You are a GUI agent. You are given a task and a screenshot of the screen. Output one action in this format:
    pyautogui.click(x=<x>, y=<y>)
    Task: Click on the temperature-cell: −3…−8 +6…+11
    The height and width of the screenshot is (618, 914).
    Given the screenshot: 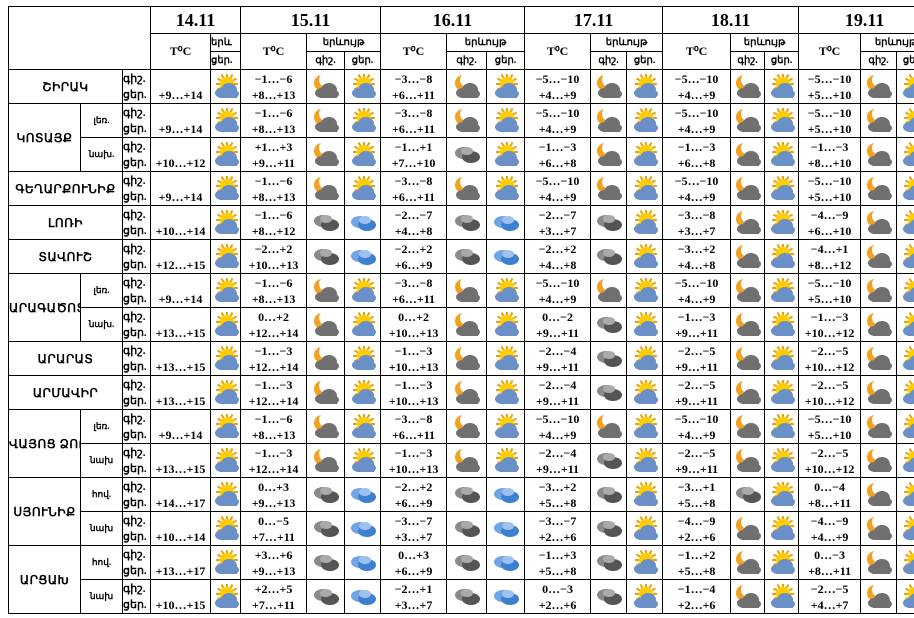 What is the action you would take?
    pyautogui.click(x=414, y=290)
    